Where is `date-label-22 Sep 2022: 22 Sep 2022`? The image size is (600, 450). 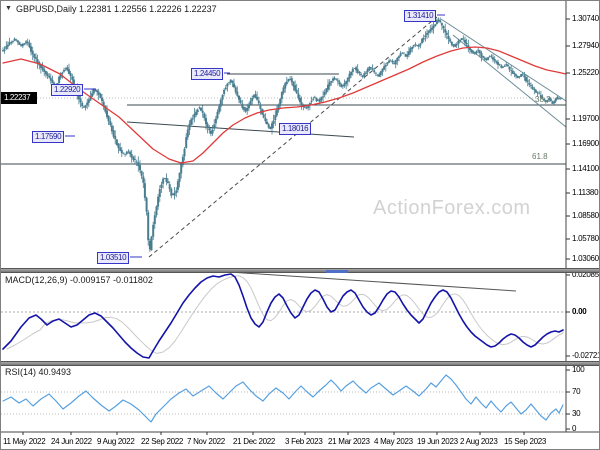 date-label-22 Sep 2022: 22 Sep 2022 is located at coordinates (162, 441).